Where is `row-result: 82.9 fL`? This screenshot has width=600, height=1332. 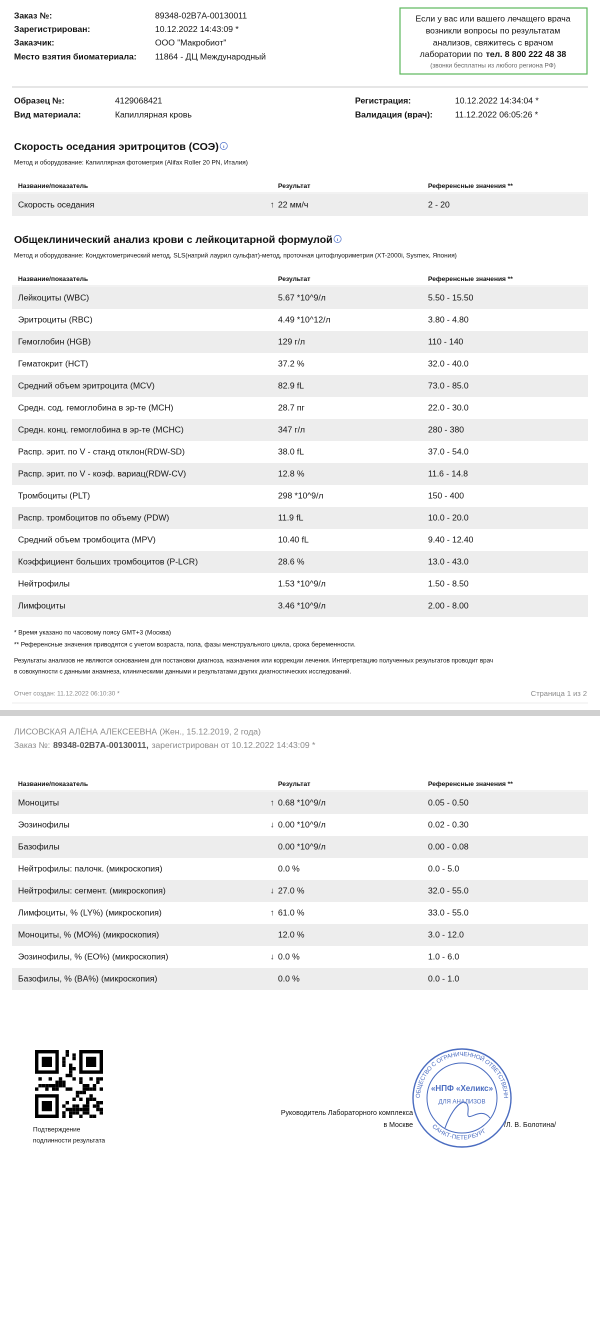
row-result: 82.9 fL is located at coordinates (291, 385).